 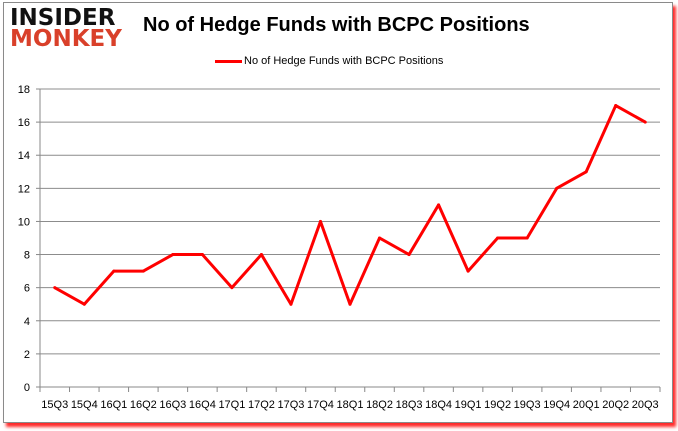 What do you see at coordinates (27, 256) in the screenshot?
I see `y-tick-label: 8` at bounding box center [27, 256].